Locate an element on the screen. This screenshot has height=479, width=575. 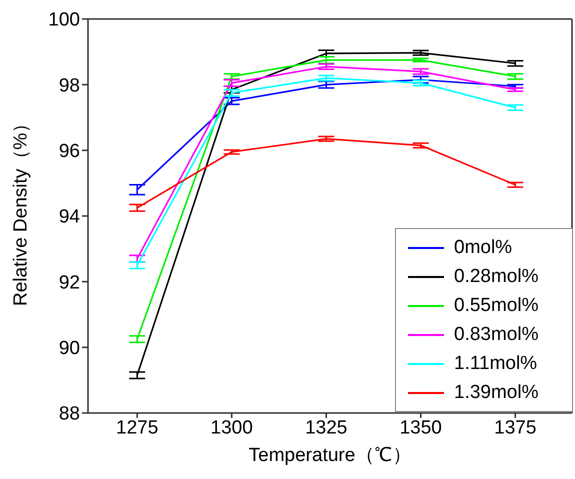
x-tick-label: 1300 is located at coordinates (231, 427).